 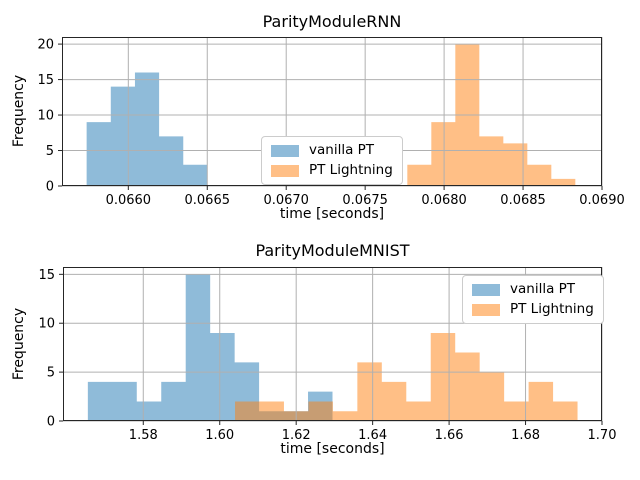 I want to click on x-tick-label: 1.66, so click(x=449, y=435).